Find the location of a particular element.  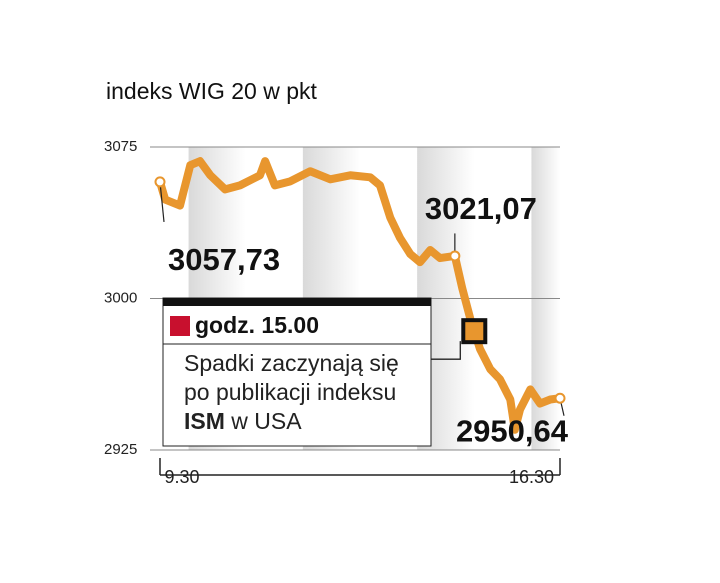

callout-title: godz. 15.00 is located at coordinates (257, 325).